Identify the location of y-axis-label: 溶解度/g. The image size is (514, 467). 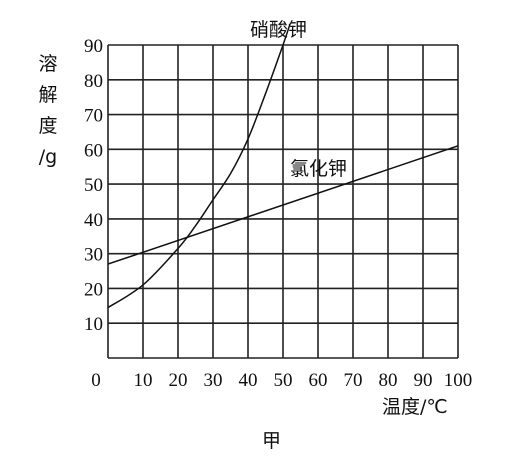
(47, 110).